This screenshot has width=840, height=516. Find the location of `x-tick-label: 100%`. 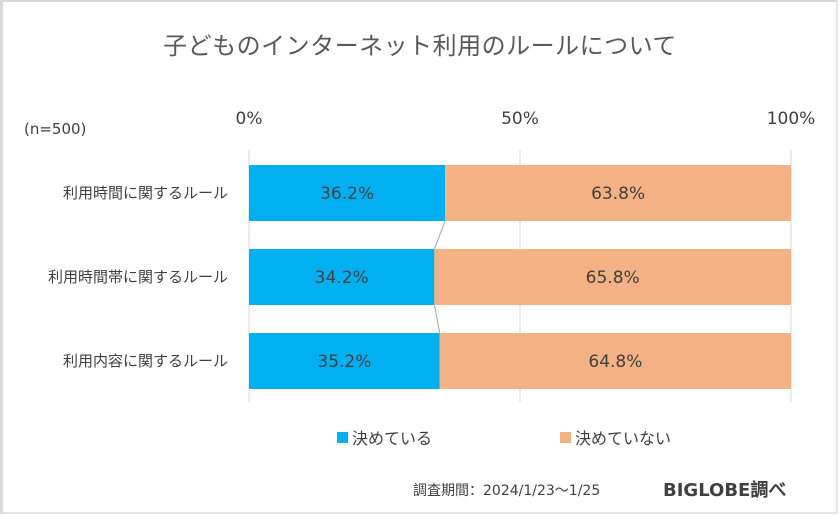

x-tick-label: 100% is located at coordinates (791, 119).